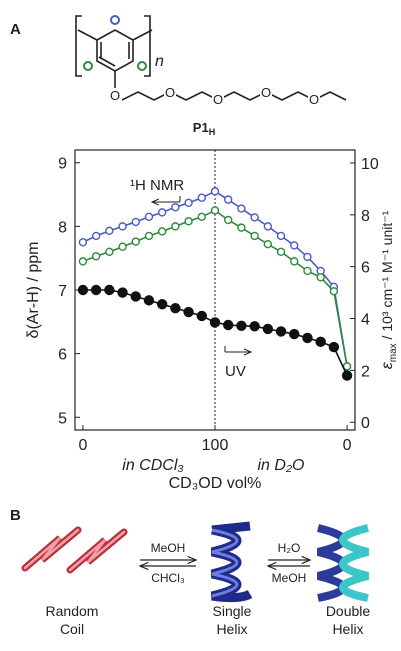 The image size is (401, 651). I want to click on y-tick-label: 7, so click(62, 291).